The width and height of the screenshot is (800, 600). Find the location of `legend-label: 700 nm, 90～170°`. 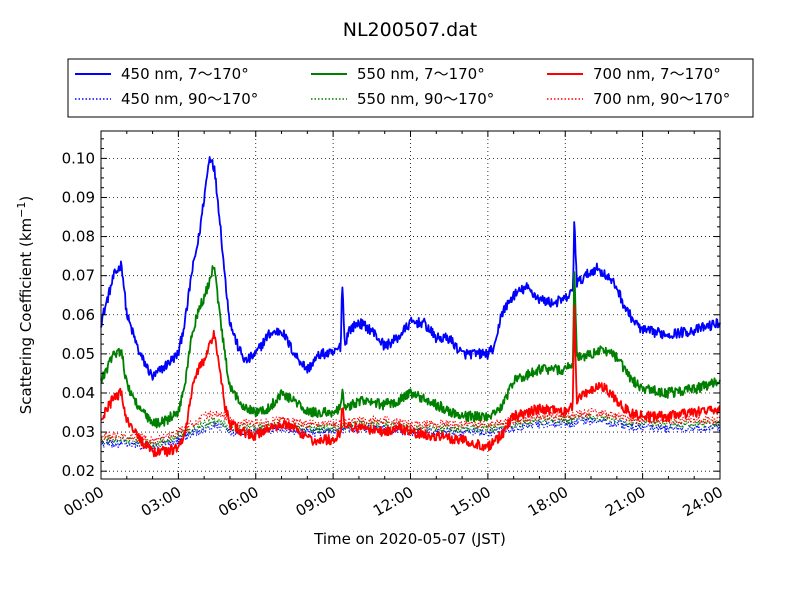

legend-label: 700 nm, 90～170° is located at coordinates (661, 99).